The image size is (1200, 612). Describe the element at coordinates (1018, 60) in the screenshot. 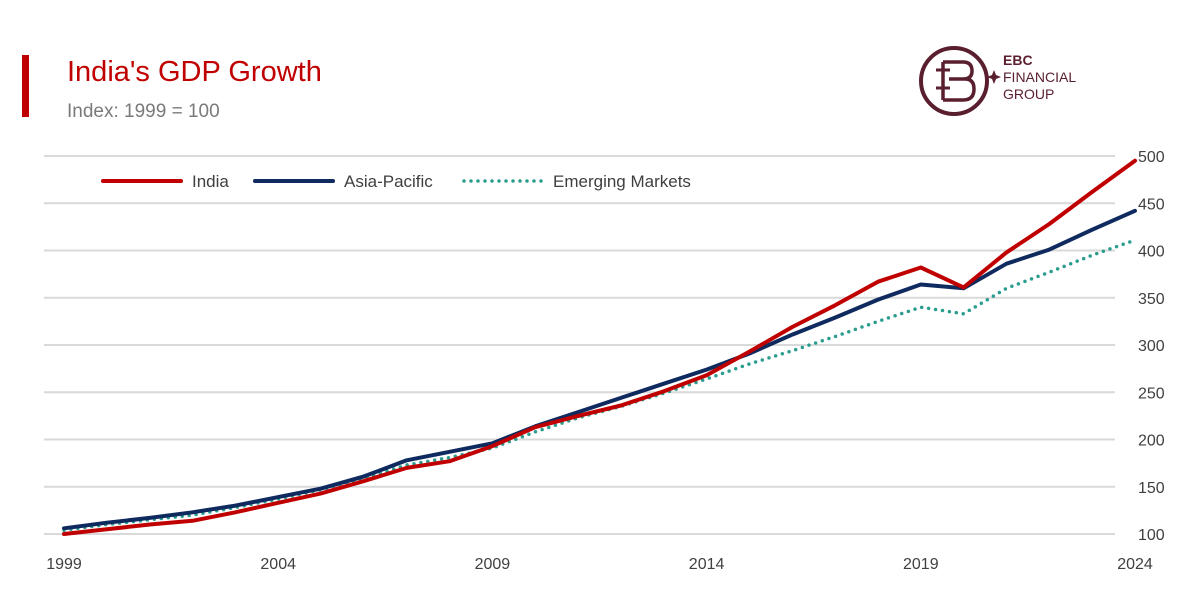

I see `logo-brand: EBC` at that location.